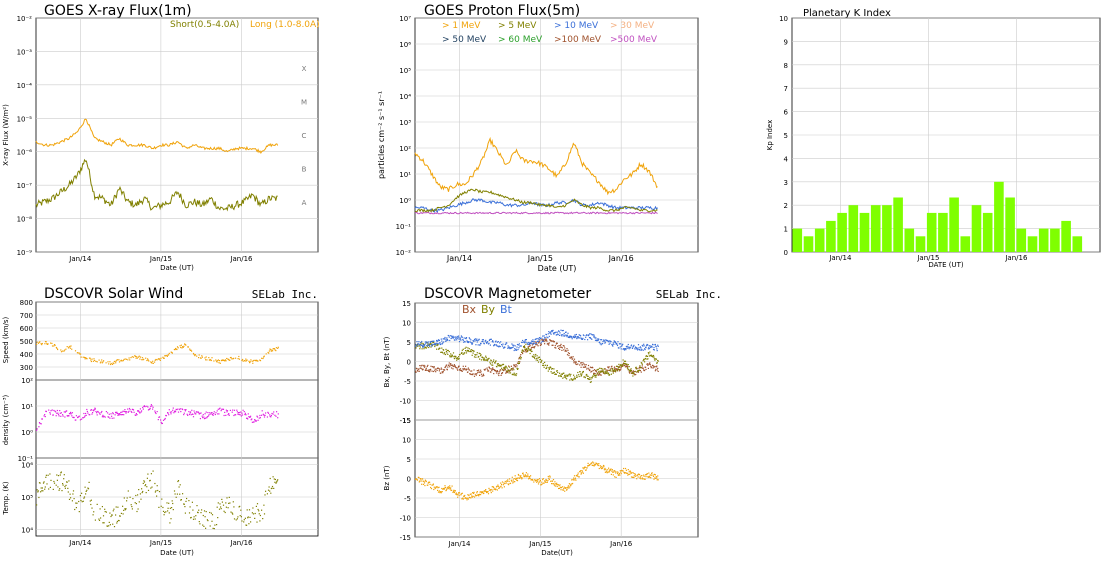 The height and width of the screenshot is (564, 1108). I want to click on proton-y-tick-3: 10¹, so click(405, 175).